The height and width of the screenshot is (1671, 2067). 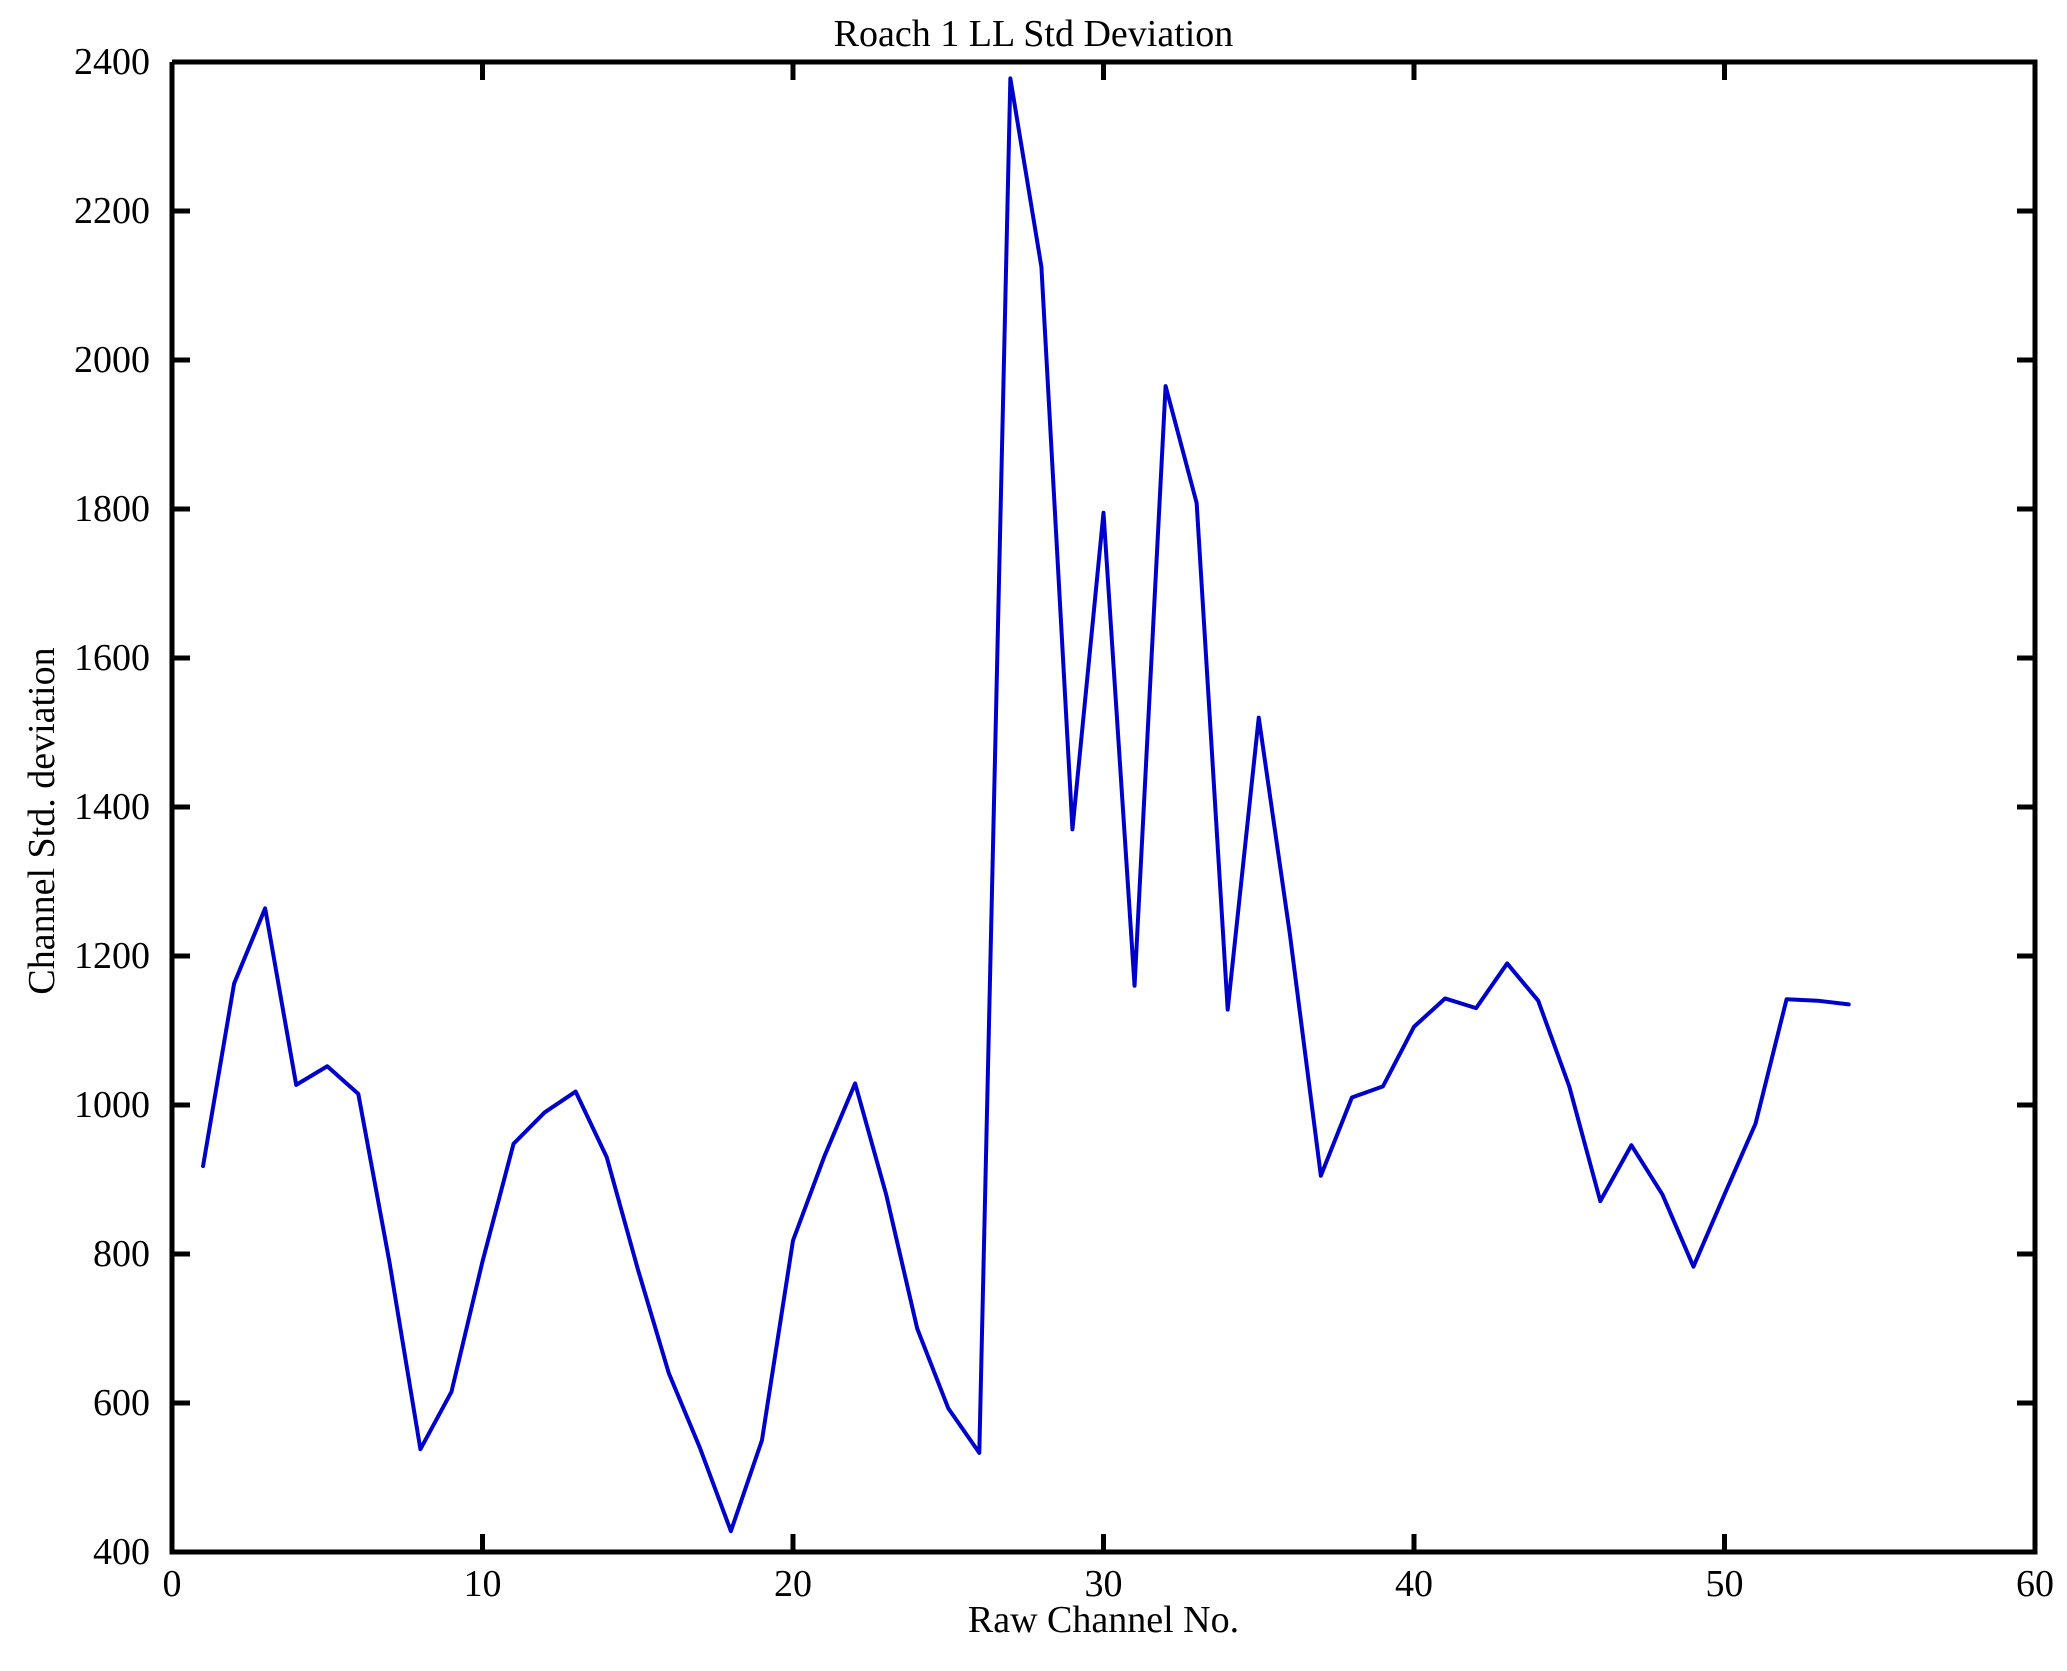 What do you see at coordinates (112, 807) in the screenshot?
I see `y-tick-label: 1400` at bounding box center [112, 807].